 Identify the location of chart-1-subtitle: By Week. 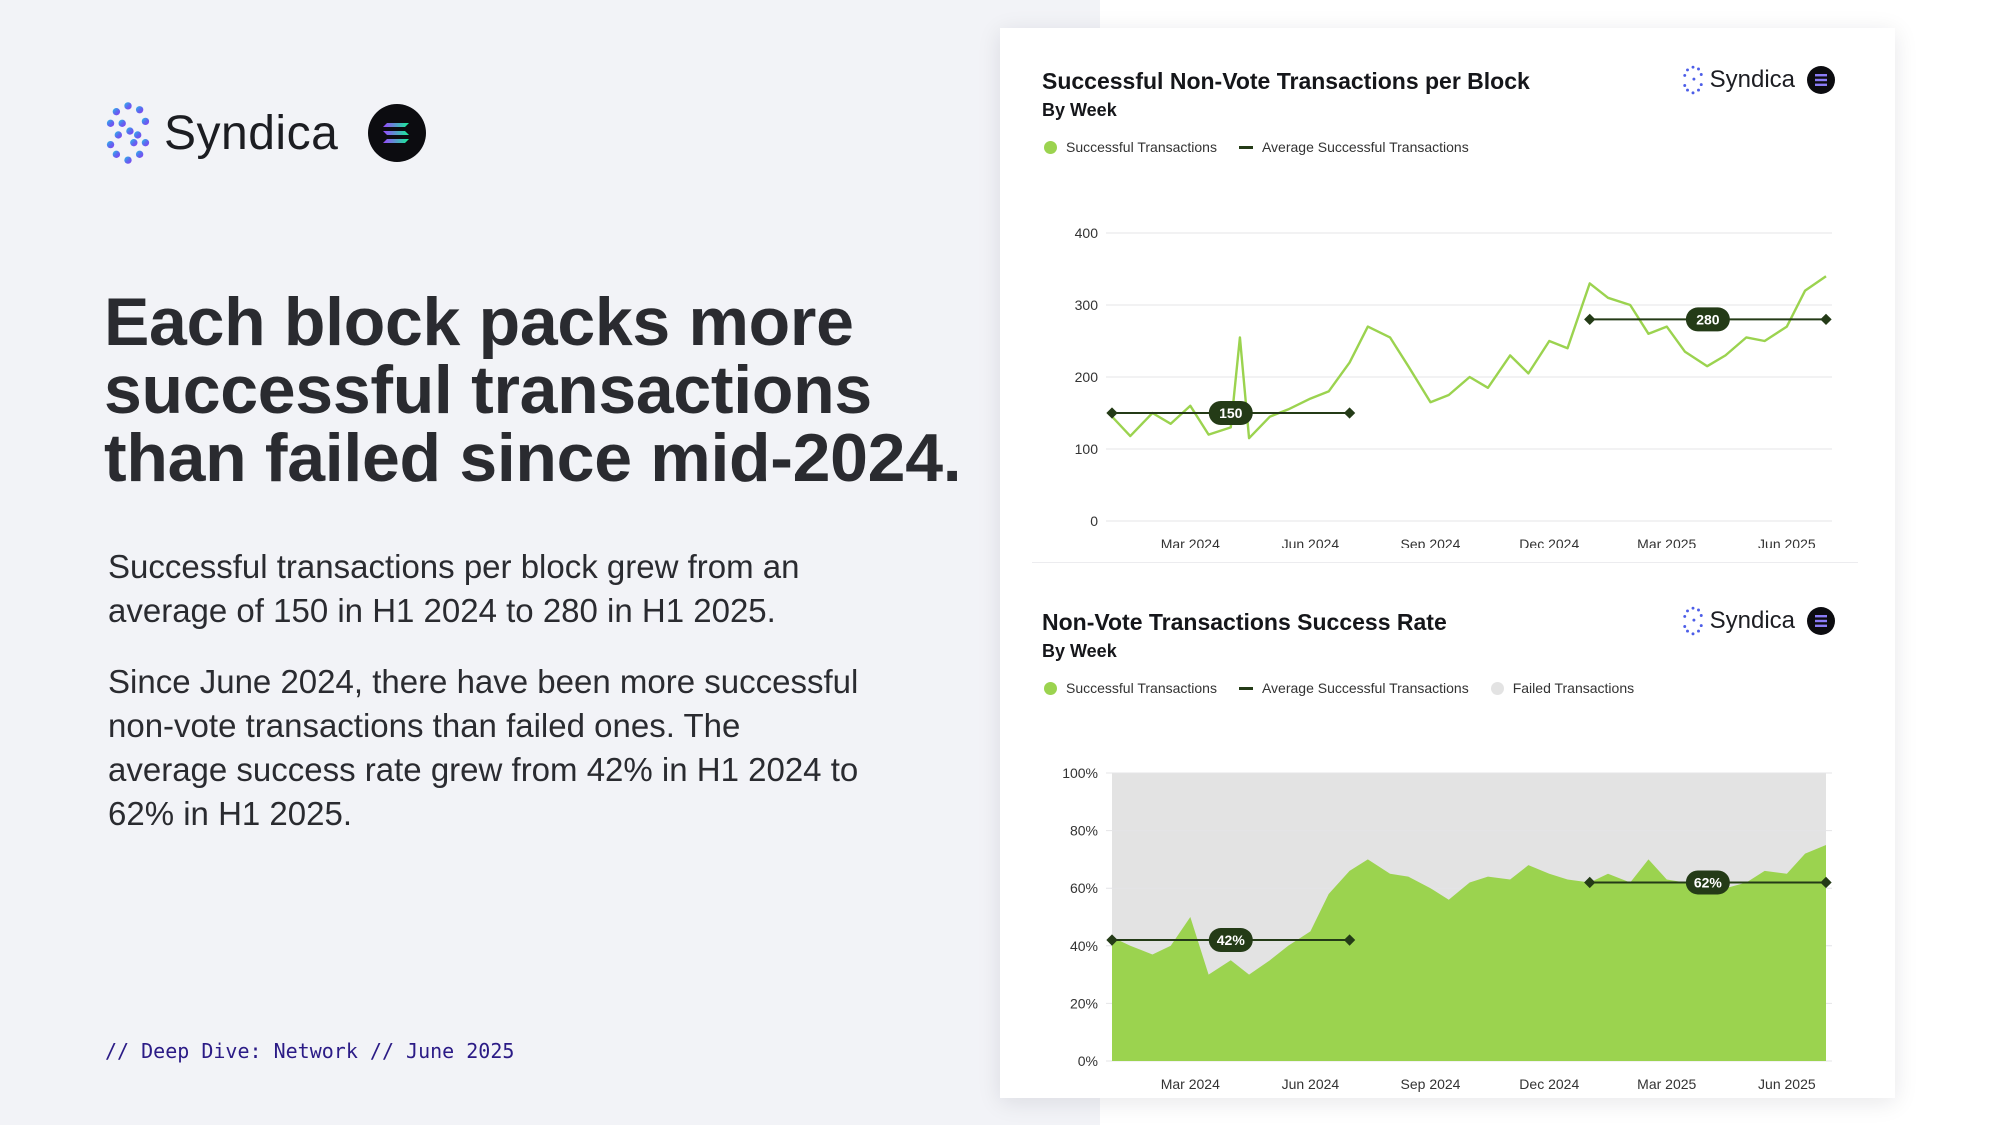
(1079, 110).